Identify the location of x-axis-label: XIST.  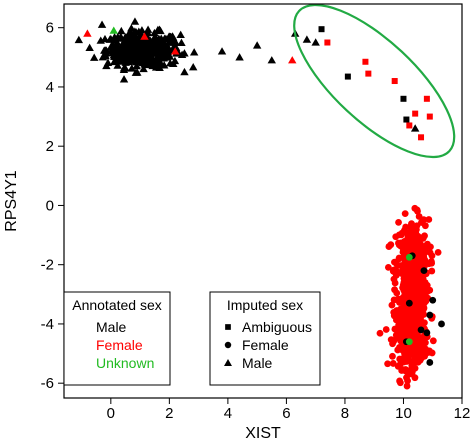
(263, 433).